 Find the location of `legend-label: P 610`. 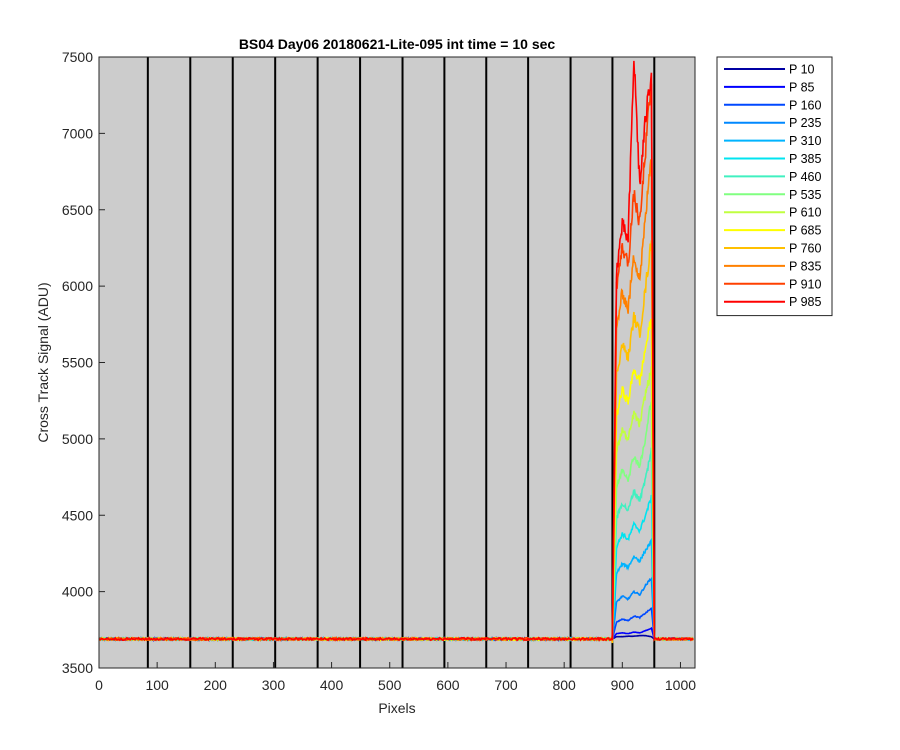

legend-label: P 610 is located at coordinates (805, 213).